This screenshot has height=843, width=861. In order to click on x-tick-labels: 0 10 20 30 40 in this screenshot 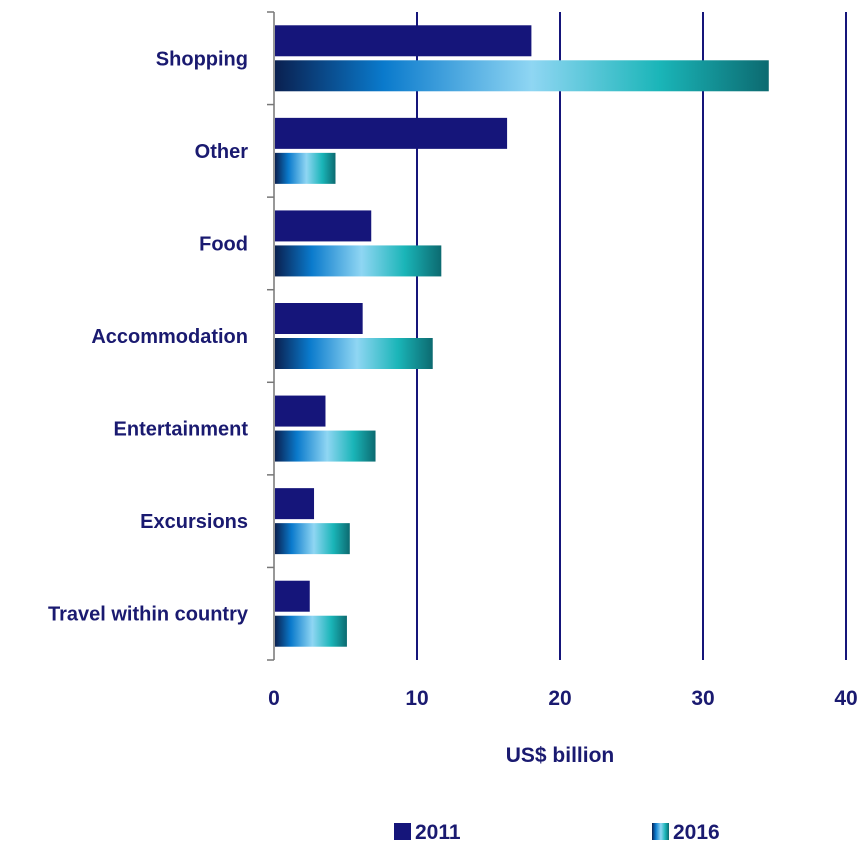, I will do `click(563, 698)`.